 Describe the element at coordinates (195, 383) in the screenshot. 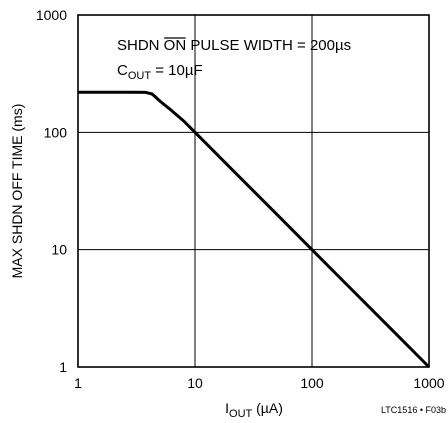

I see `x-tick-label: 10` at that location.